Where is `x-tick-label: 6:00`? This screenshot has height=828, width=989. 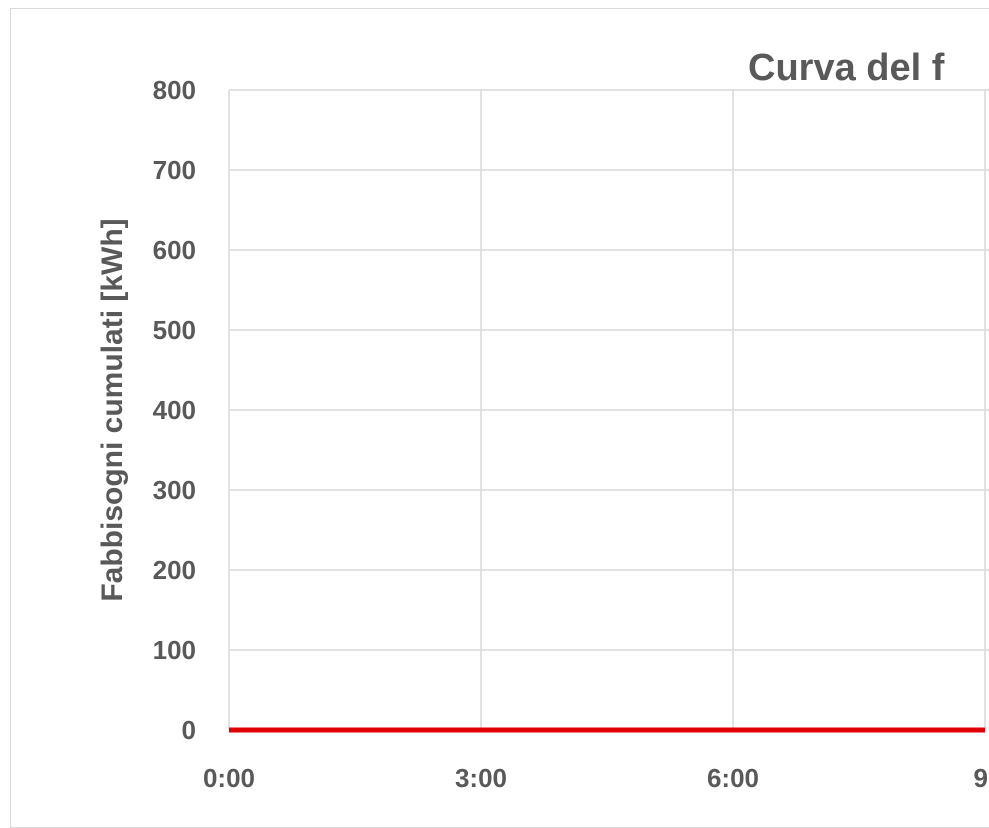 x-tick-label: 6:00 is located at coordinates (733, 778).